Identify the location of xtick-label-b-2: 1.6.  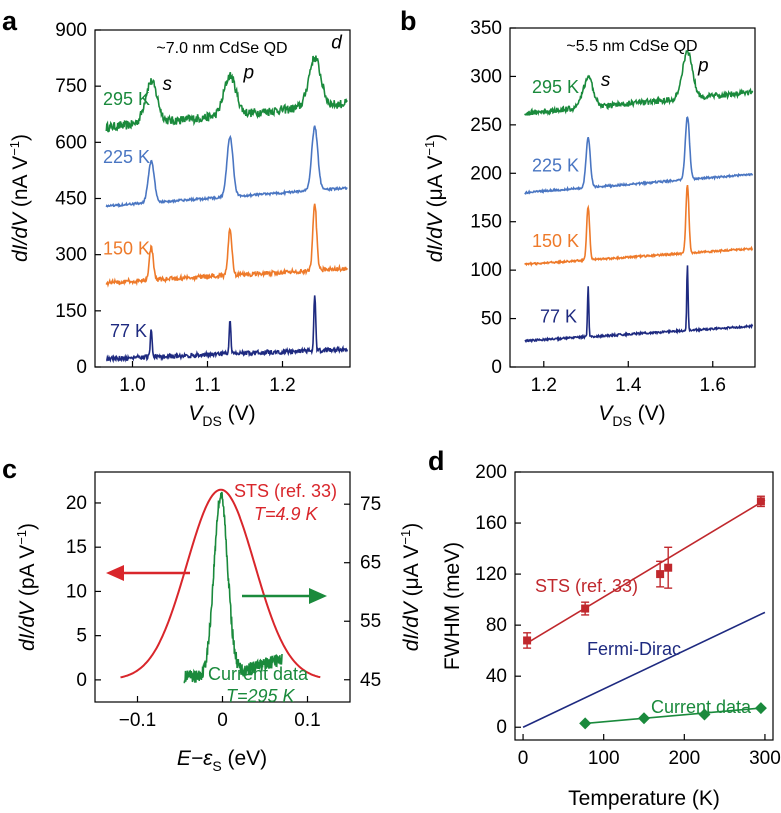
(713, 385).